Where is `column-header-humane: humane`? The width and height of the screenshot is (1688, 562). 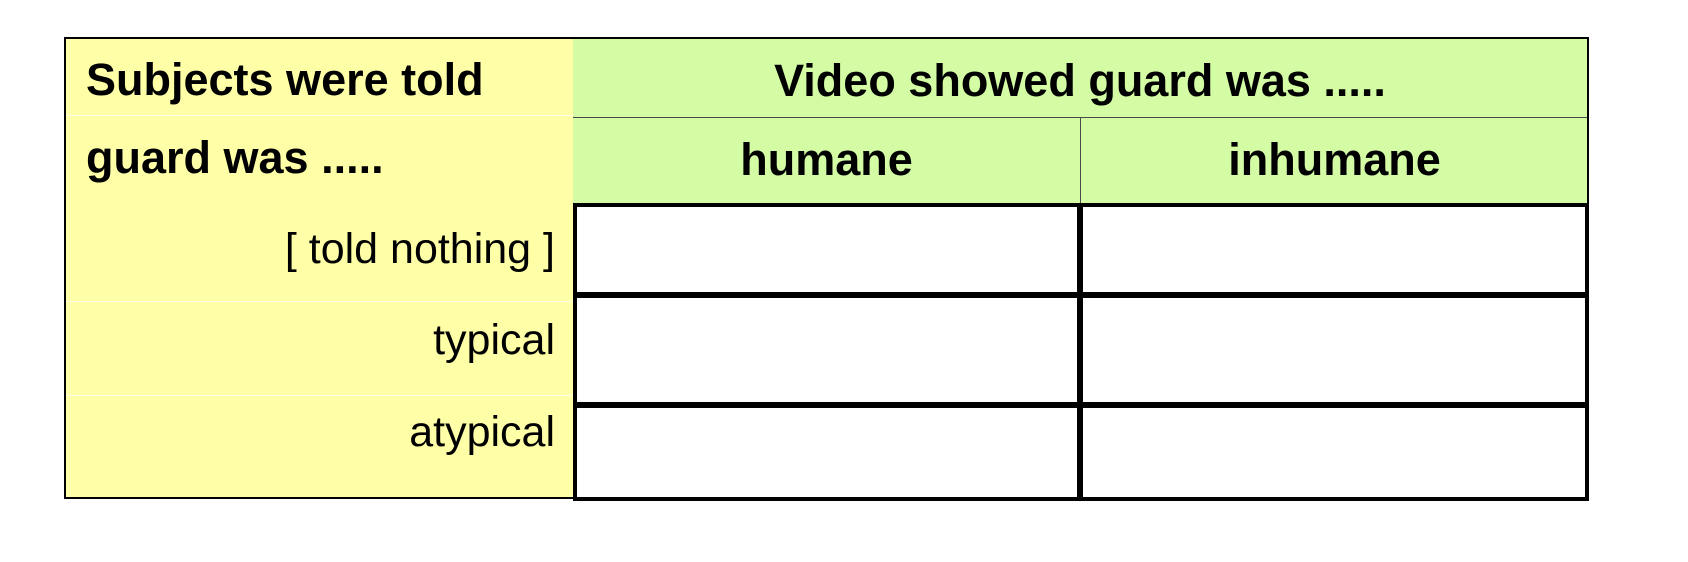 column-header-humane: humane is located at coordinates (826, 159).